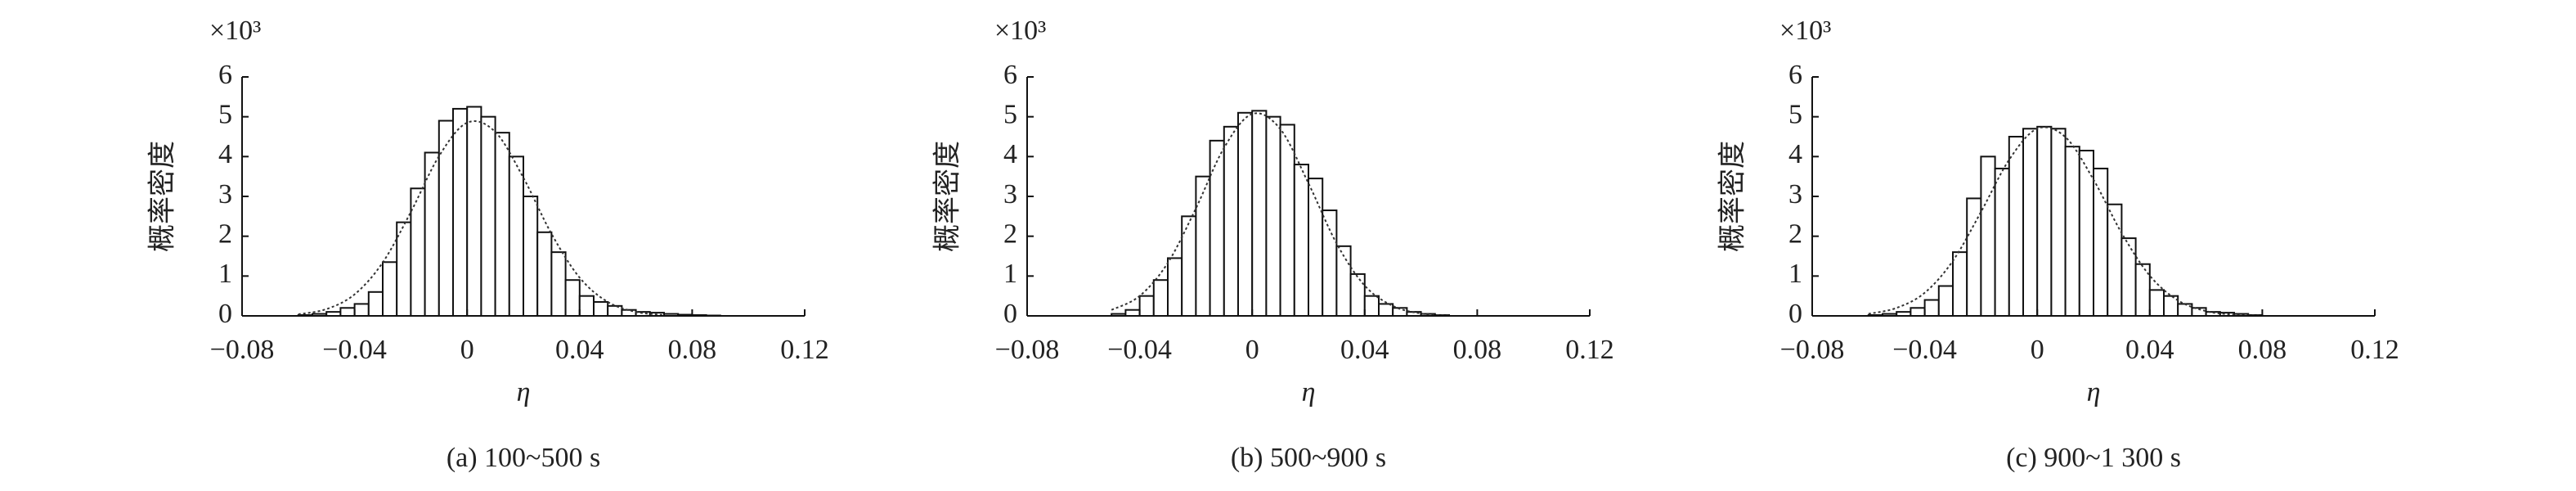 This screenshot has height=491, width=2576. What do you see at coordinates (523, 458) in the screenshot?
I see `caption: (a) 100~500 s` at bounding box center [523, 458].